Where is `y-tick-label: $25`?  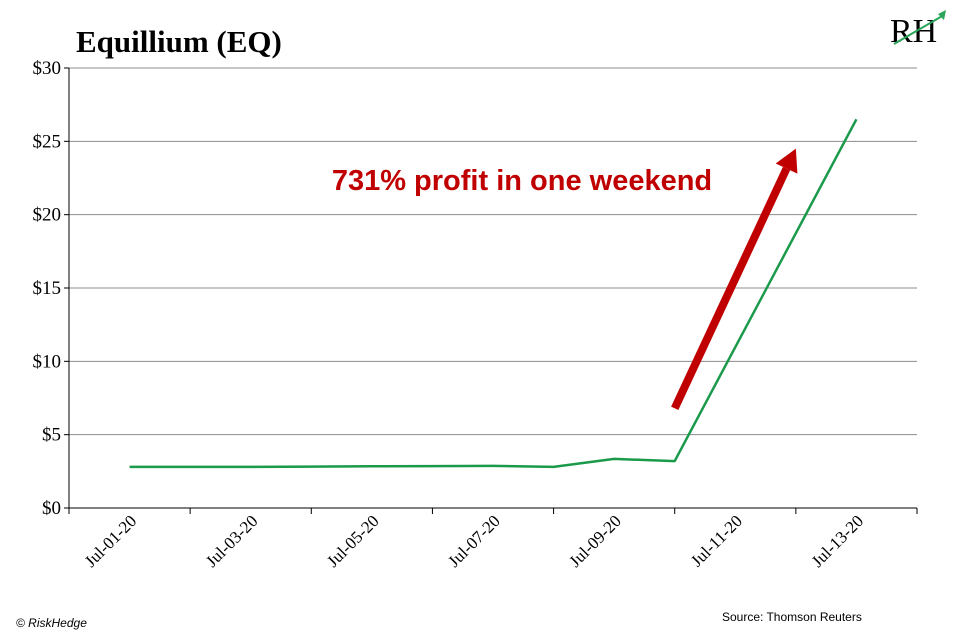 y-tick-label: $25 is located at coordinates (47, 141).